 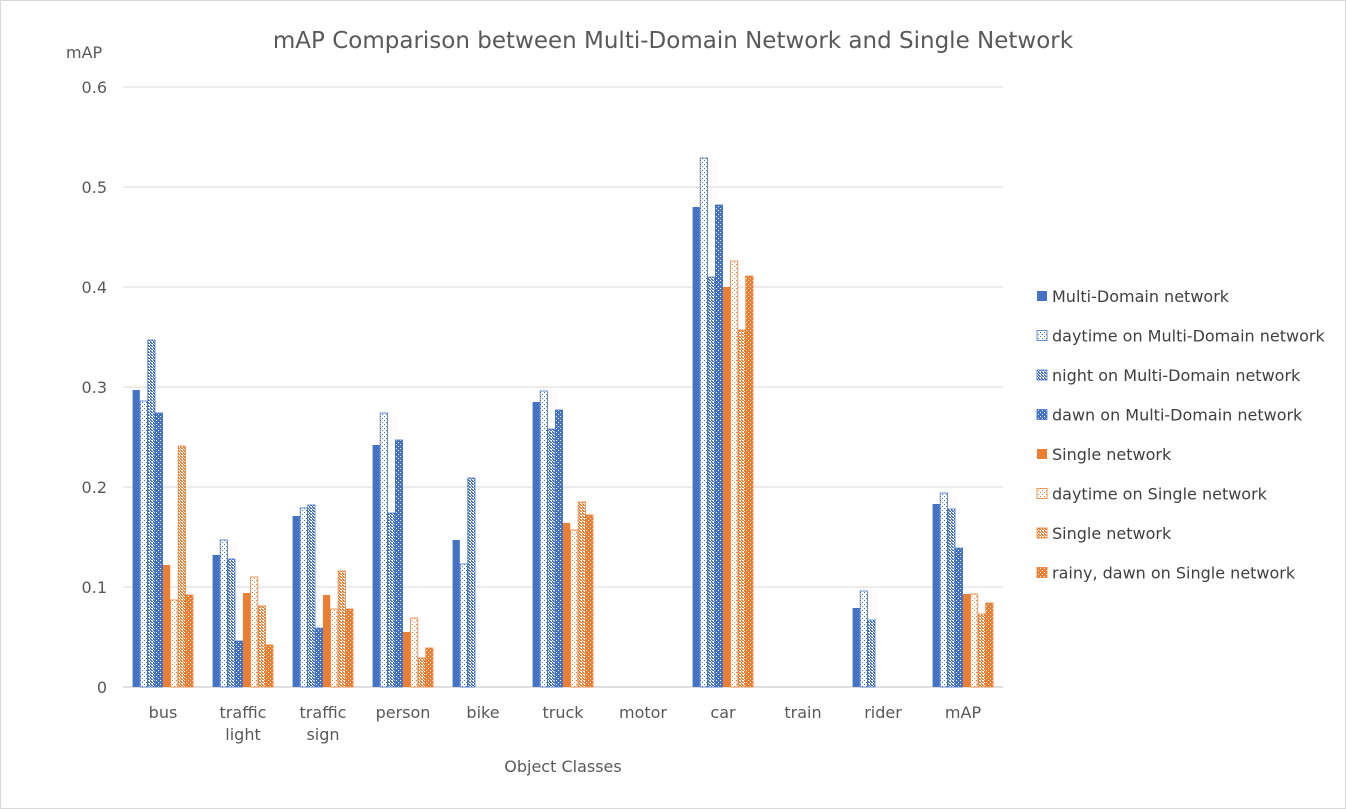 I want to click on y-tick-labels: 0 0.1 0.2 0.3 0.4 0.5 0.6, so click(x=94, y=387).